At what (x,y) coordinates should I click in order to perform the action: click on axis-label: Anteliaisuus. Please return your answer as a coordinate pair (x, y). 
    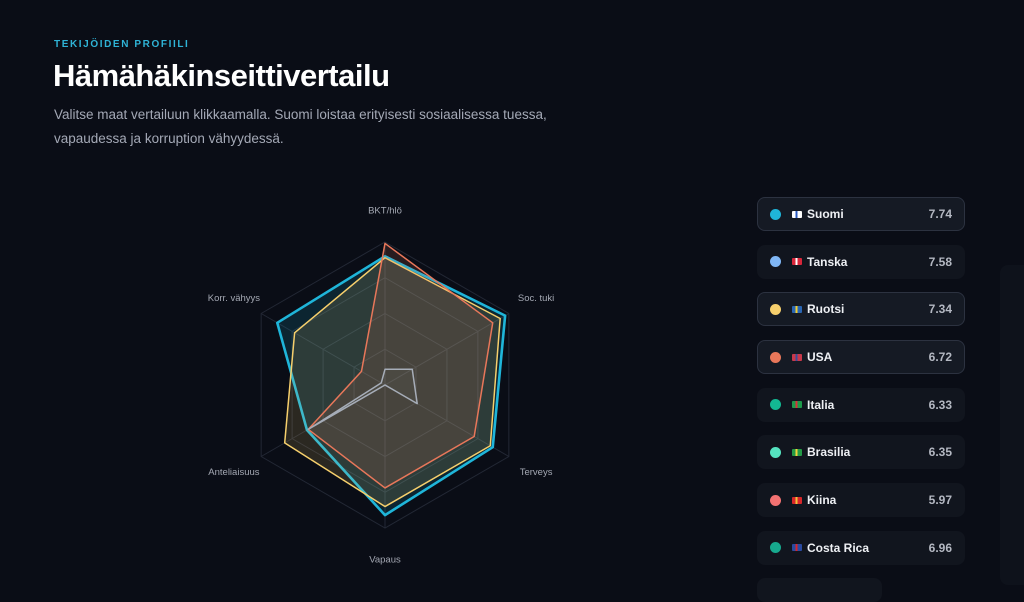
    Looking at the image, I should click on (233, 472).